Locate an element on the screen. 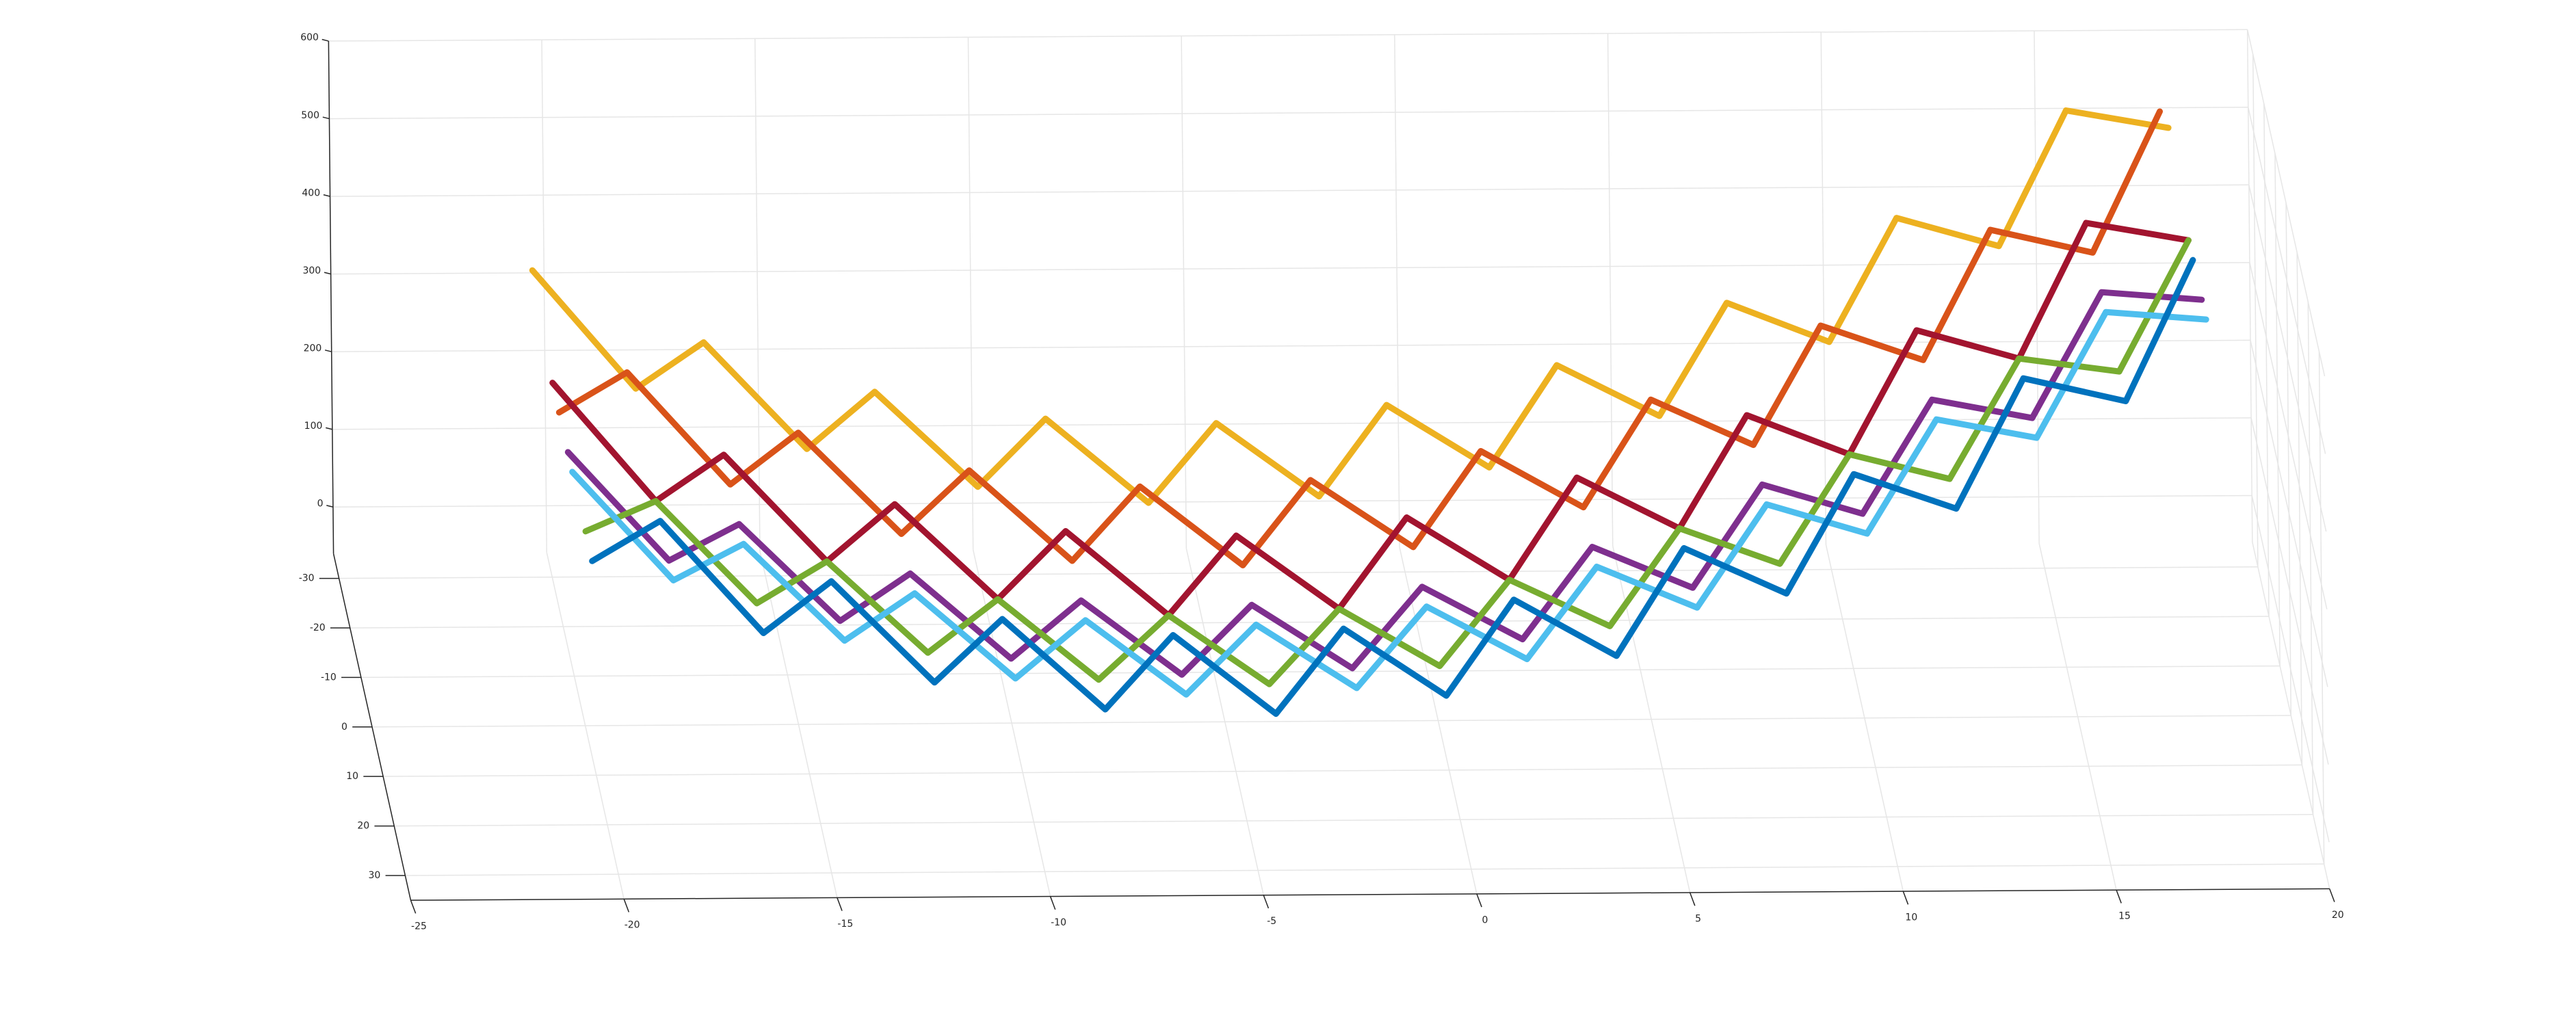  x-axis is located at coordinates (1370, 894).